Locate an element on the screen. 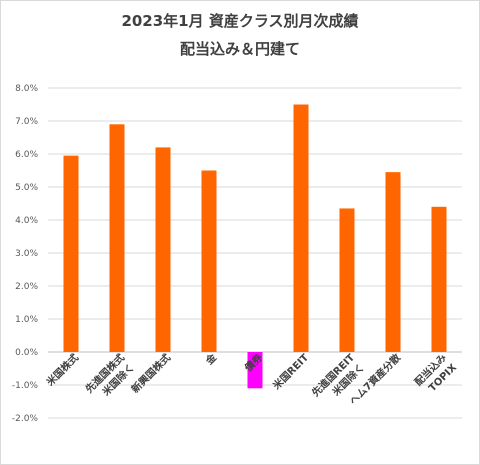 The height and width of the screenshot is (465, 480). y-tick-label: 1.0% is located at coordinates (26, 320).